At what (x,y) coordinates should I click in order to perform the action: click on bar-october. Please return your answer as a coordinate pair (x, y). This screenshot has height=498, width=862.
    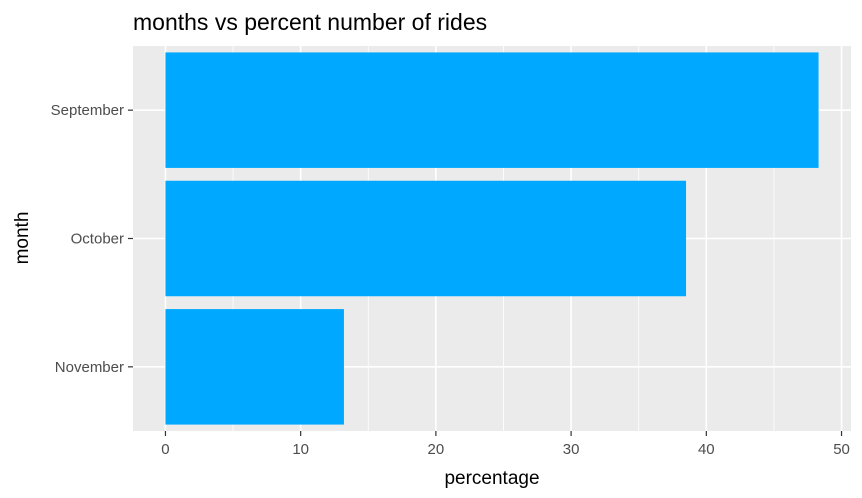
    Looking at the image, I should click on (426, 238).